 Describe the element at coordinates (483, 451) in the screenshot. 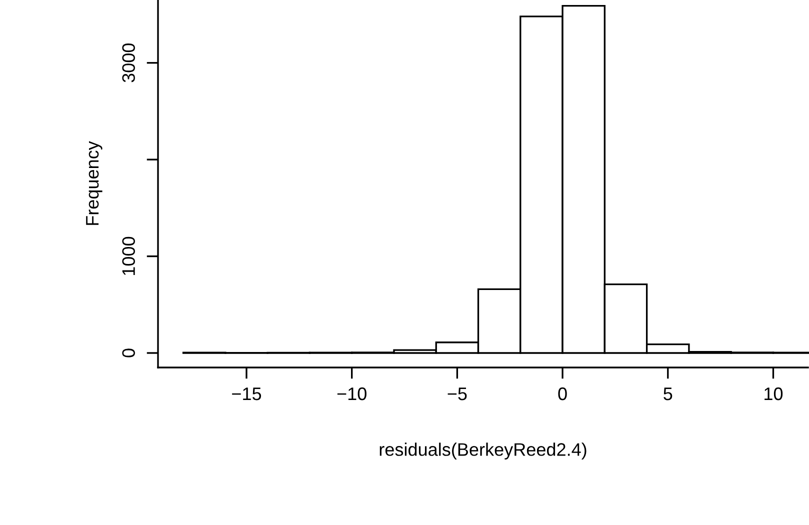

I see `x-axis-title: residuals(BerkeyReed2.4)` at that location.